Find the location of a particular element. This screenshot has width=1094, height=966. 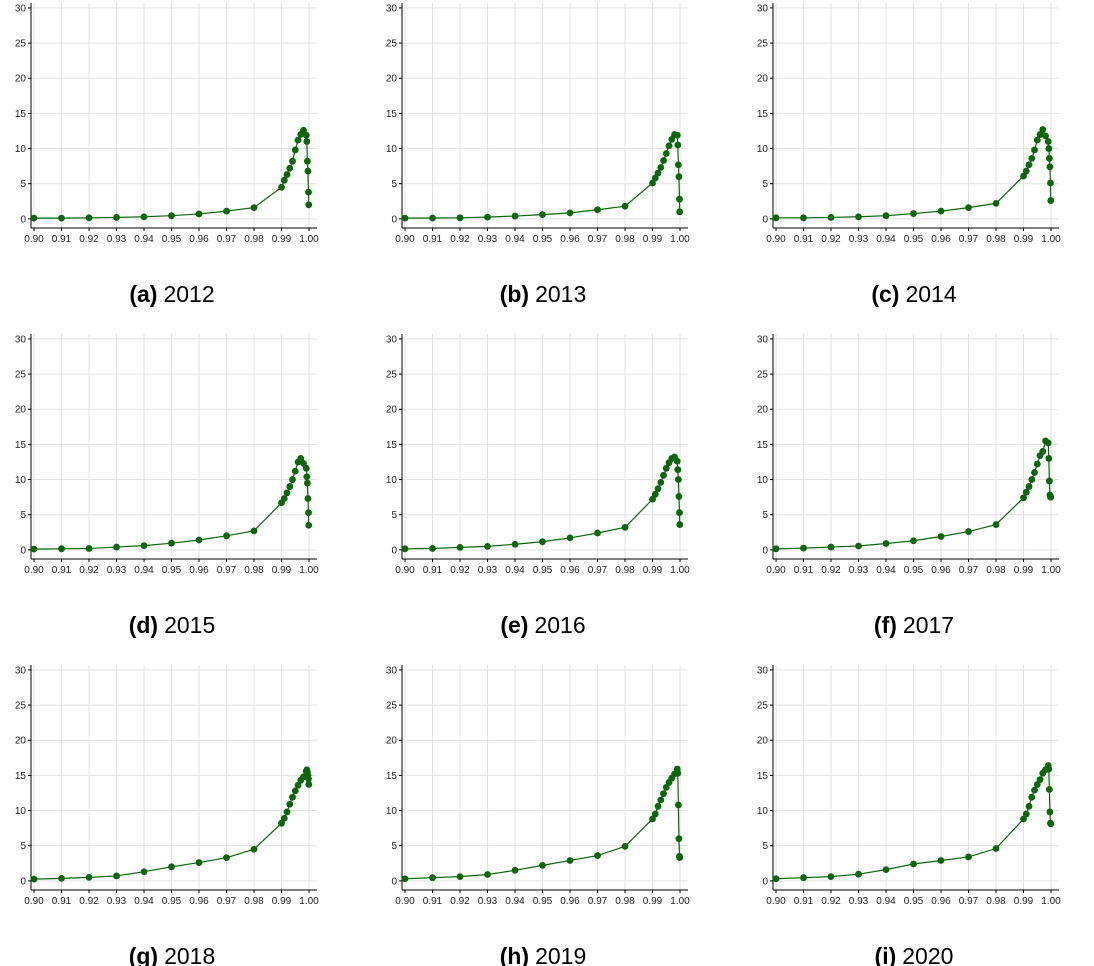

y-tick-label: 15 is located at coordinates (392, 445).